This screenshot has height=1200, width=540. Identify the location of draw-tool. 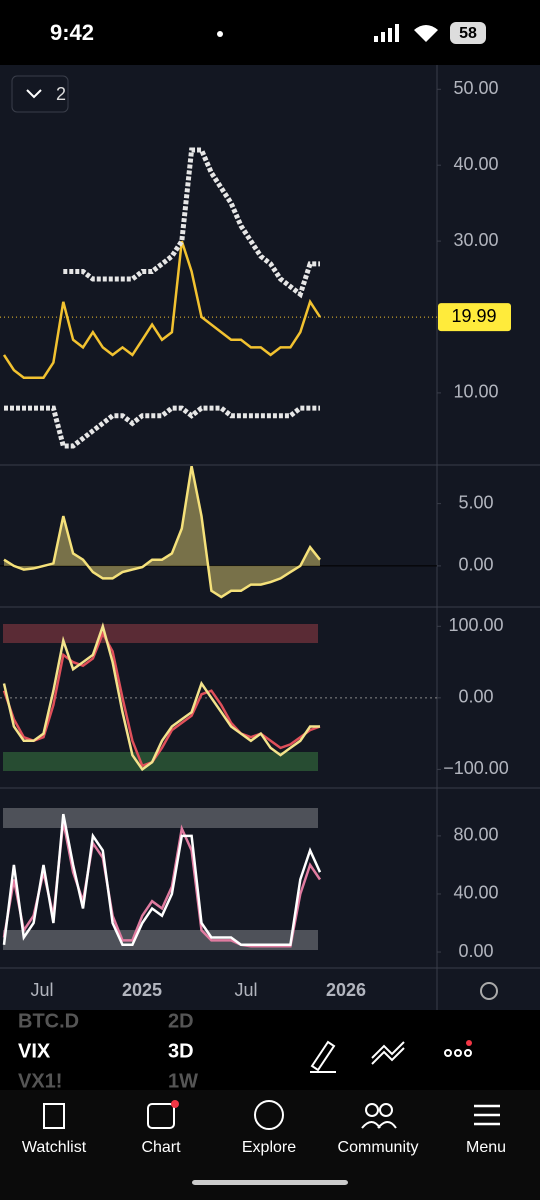
(323, 1056).